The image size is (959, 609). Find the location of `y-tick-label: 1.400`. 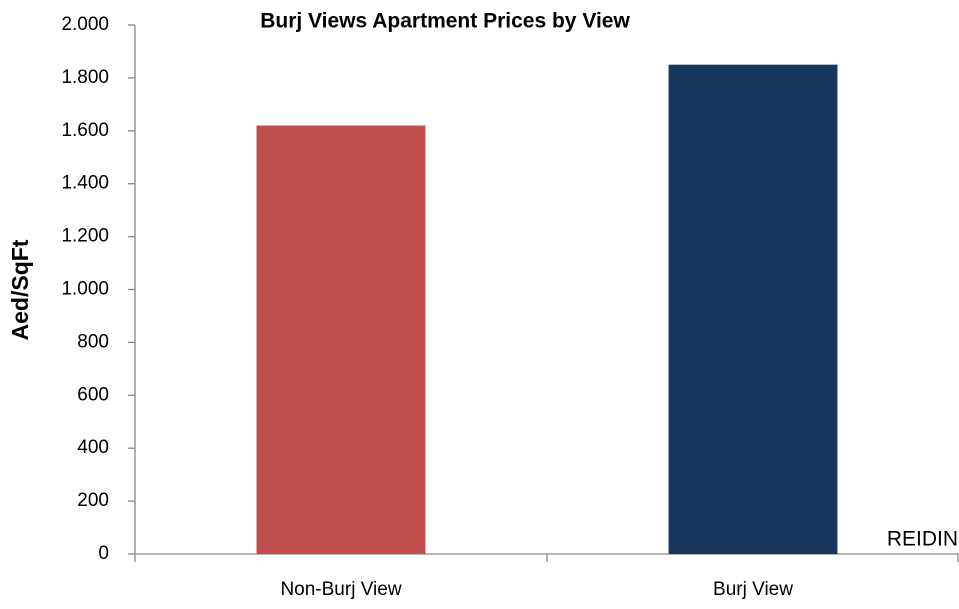

y-tick-label: 1.400 is located at coordinates (85, 183).